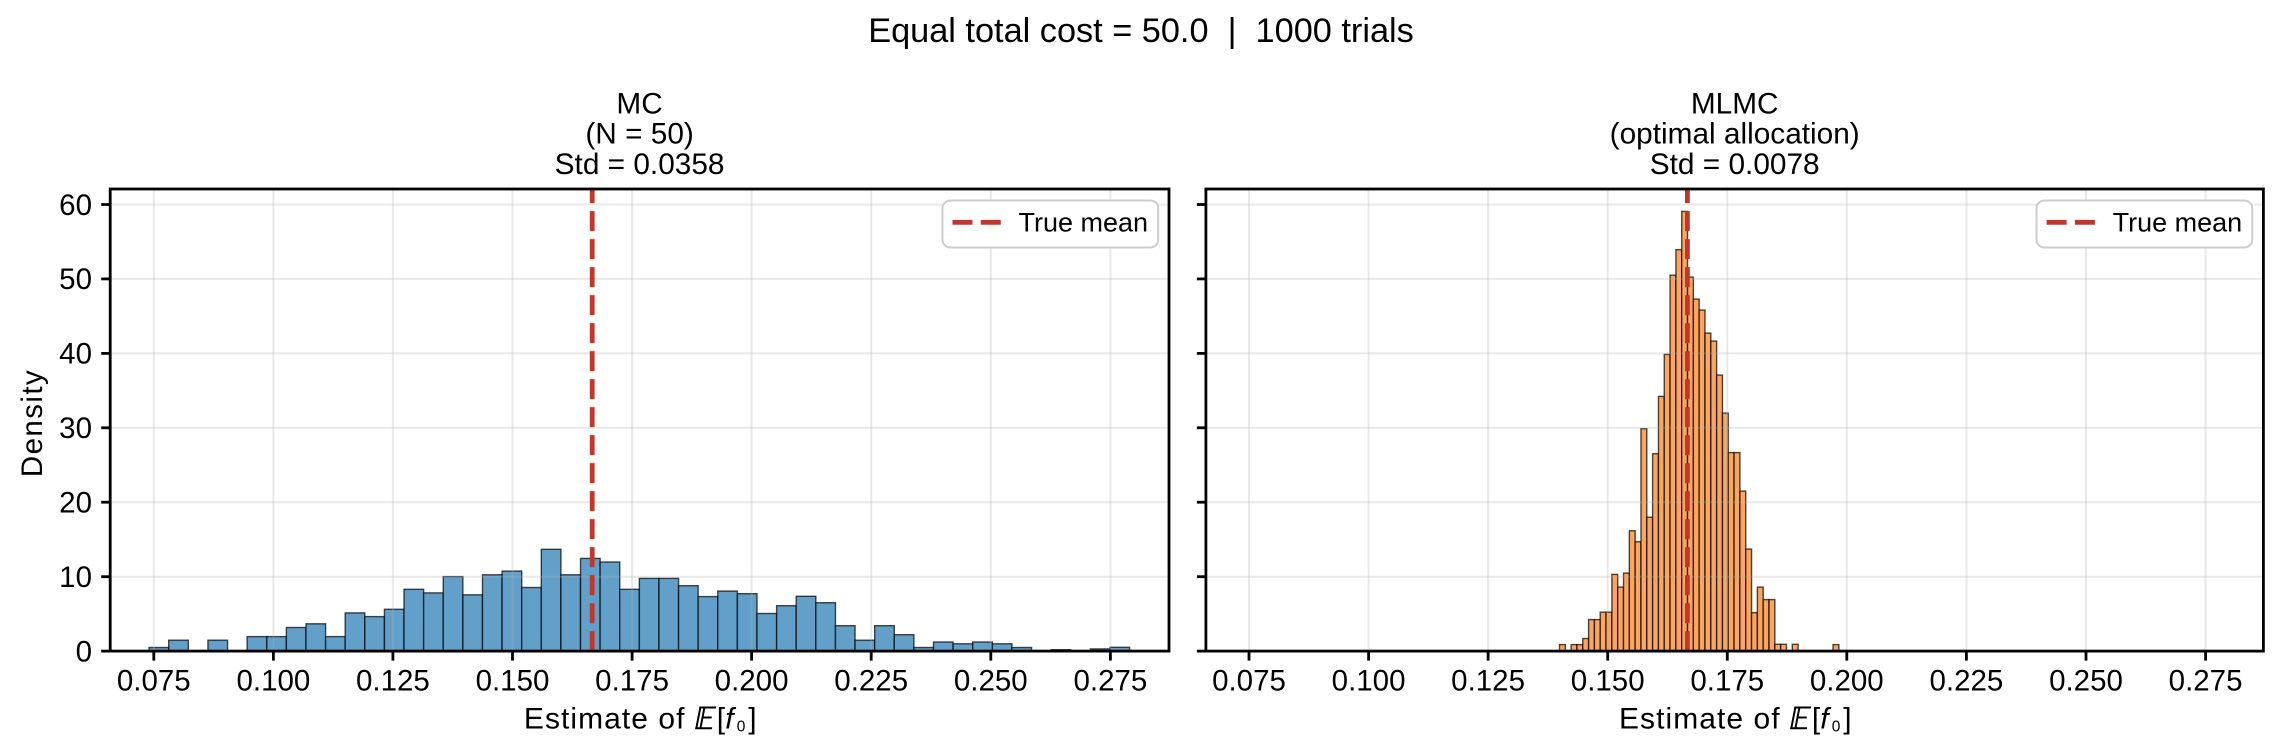 The width and height of the screenshot is (2282, 756). What do you see at coordinates (1735, 134) in the screenshot?
I see `svg-text: (optimal allocation)` at bounding box center [1735, 134].